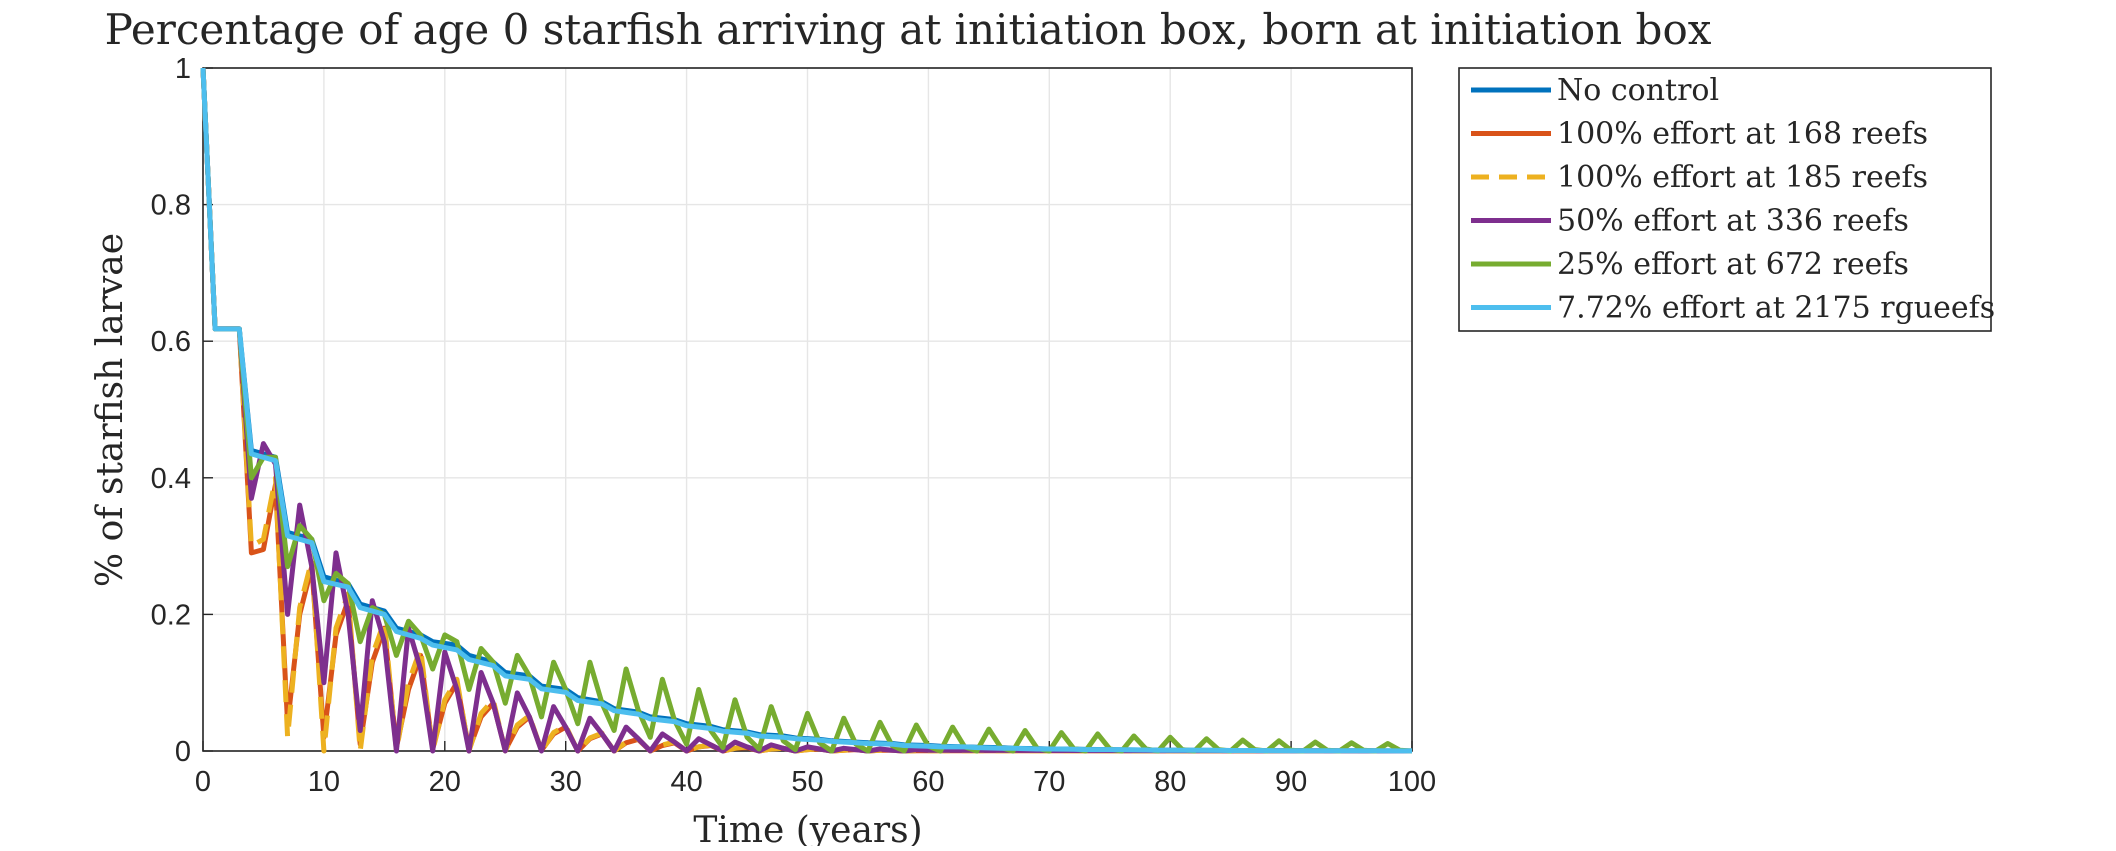  I want to click on x-axis: 0 10 20 30 40 50 60 70 80 90 100, so click(815, 769).